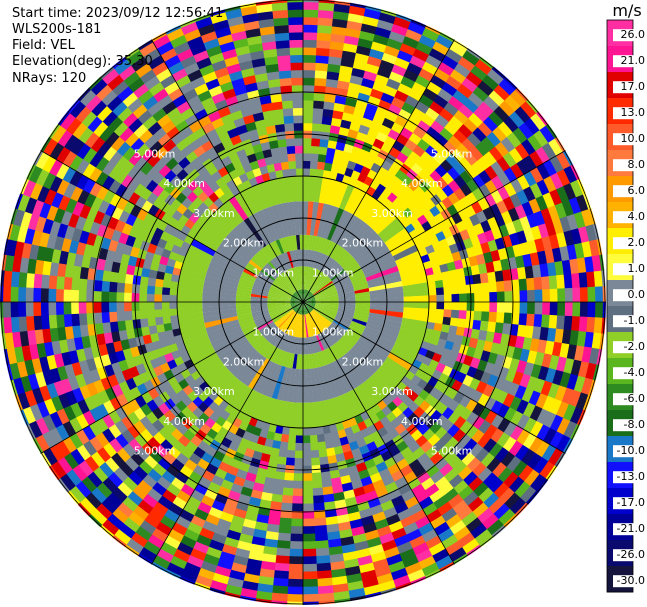 The width and height of the screenshot is (647, 607). Describe the element at coordinates (630, 581) in the screenshot. I see `colorbar-tick-bg` at that location.